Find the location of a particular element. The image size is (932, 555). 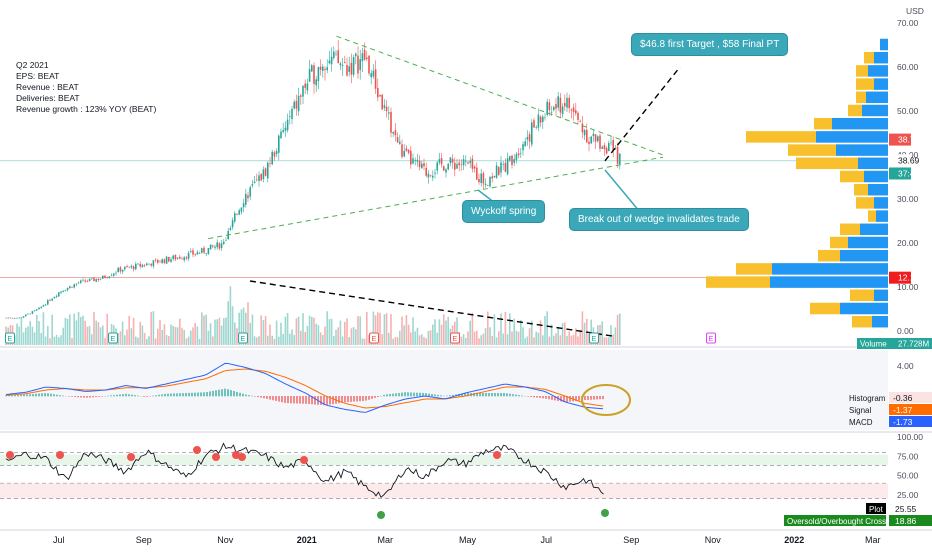

target-callout: $46.8 first Target , $58 Final PT is located at coordinates (709, 44).